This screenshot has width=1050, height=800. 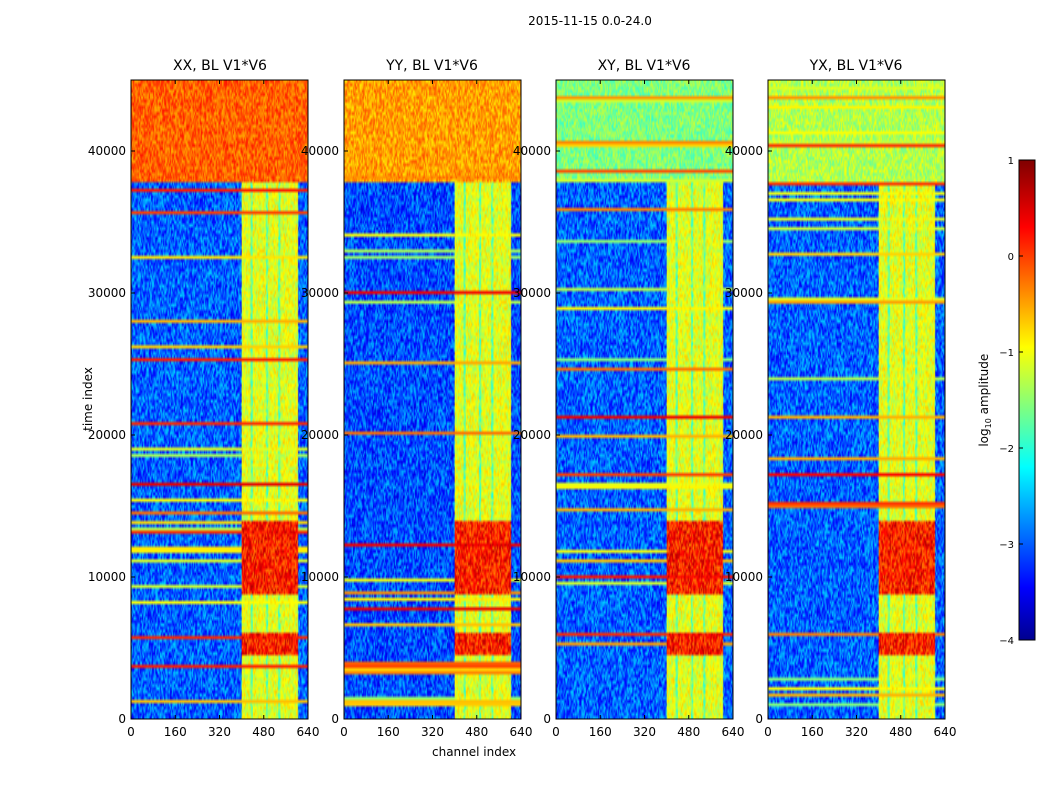 What do you see at coordinates (476, 732) in the screenshot?
I see `x-tick-label-1-3: 480` at bounding box center [476, 732].